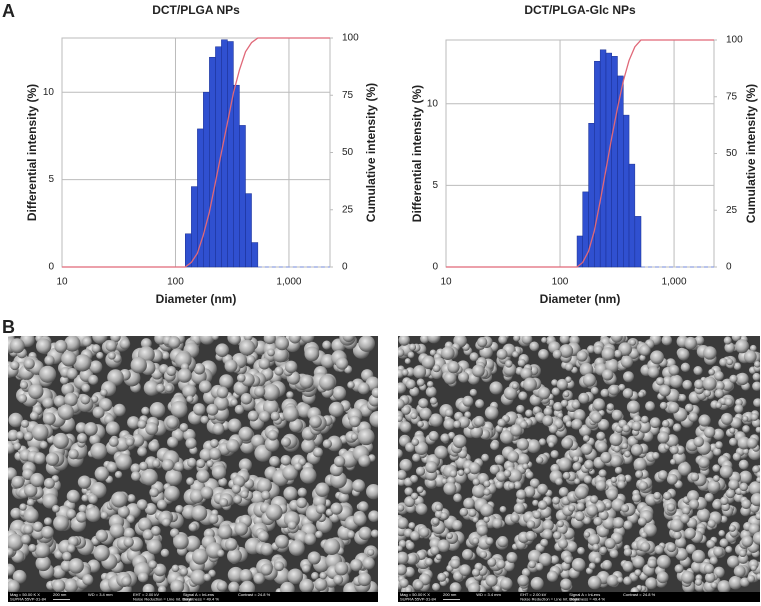 This screenshot has height=606, width=761. What do you see at coordinates (100, 594) in the screenshot?
I see `info-text: WD = 3.4 mm` at bounding box center [100, 594].